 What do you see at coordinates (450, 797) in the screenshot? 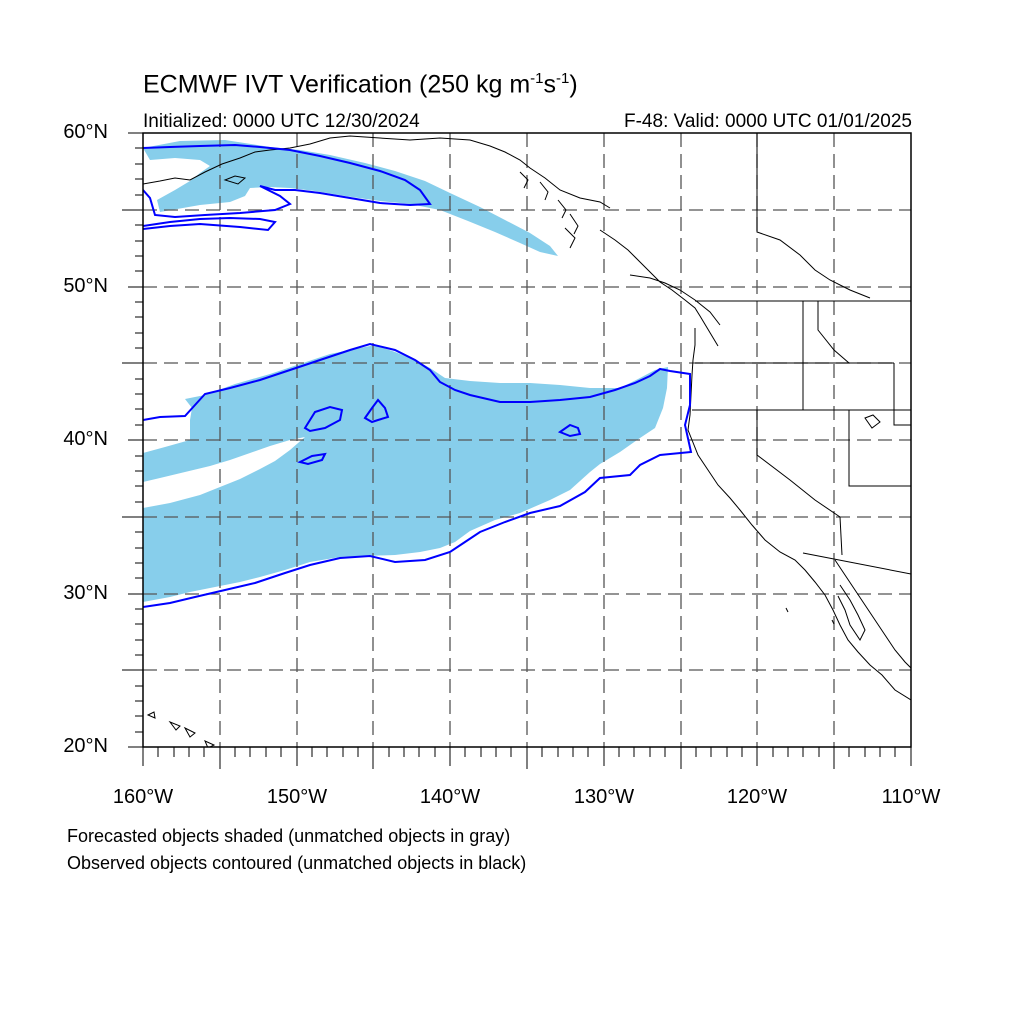
I see `lon-label-140w: 140°W` at bounding box center [450, 797].